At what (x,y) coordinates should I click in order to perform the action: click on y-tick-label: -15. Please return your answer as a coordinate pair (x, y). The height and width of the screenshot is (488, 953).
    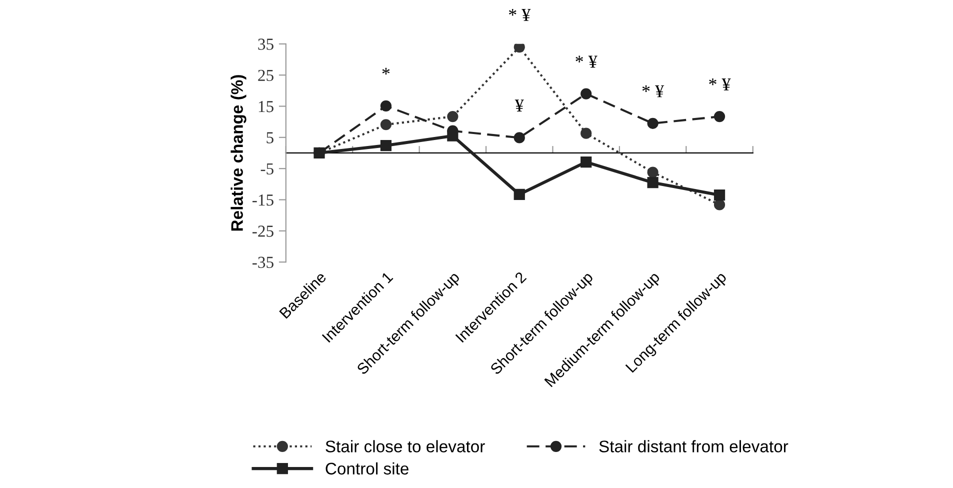
    Looking at the image, I should click on (263, 200).